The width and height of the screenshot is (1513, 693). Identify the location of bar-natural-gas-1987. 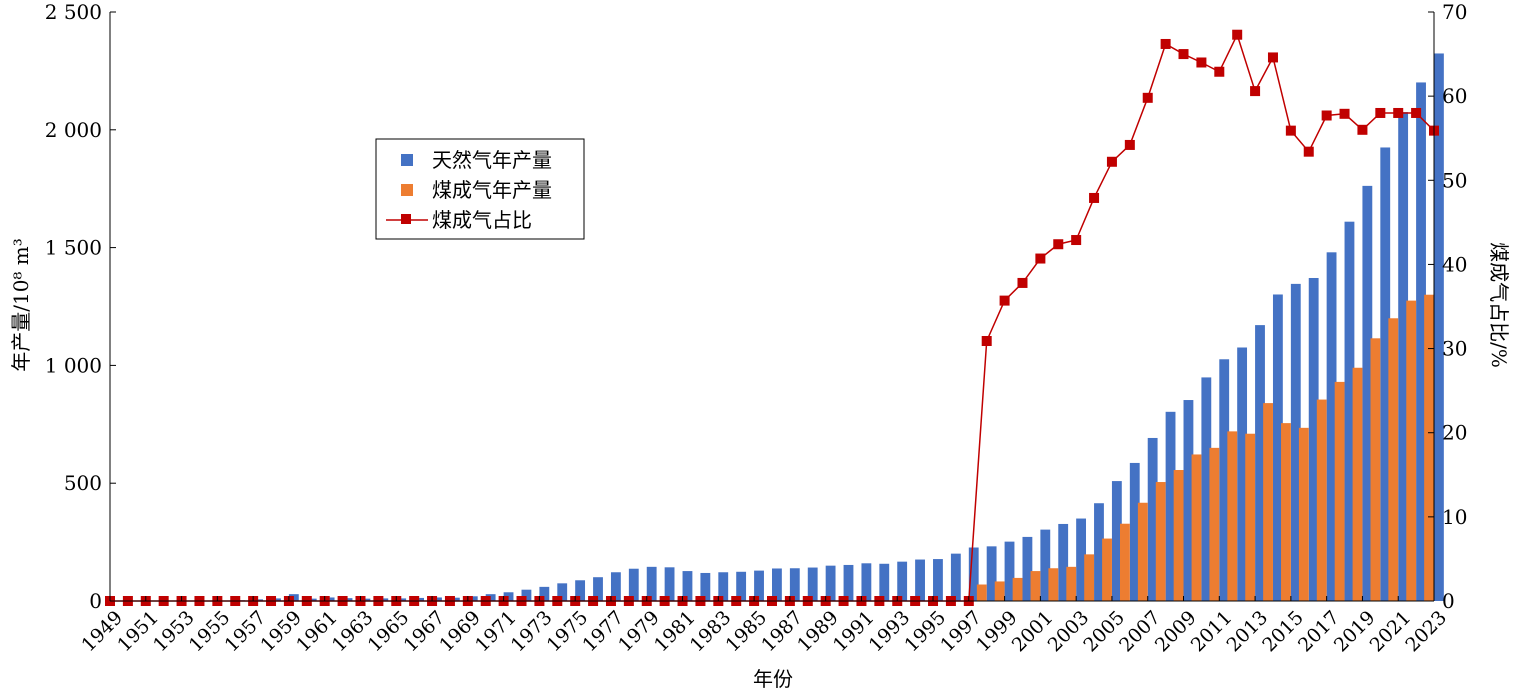
(794, 584).